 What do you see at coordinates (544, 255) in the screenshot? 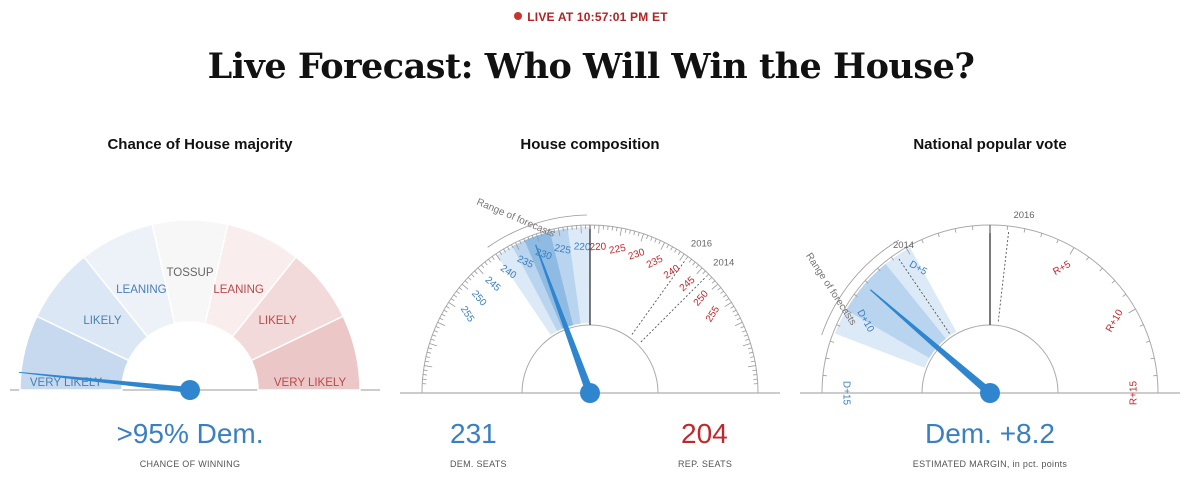
I see `dem-tick-label-230: 230` at bounding box center [544, 255].